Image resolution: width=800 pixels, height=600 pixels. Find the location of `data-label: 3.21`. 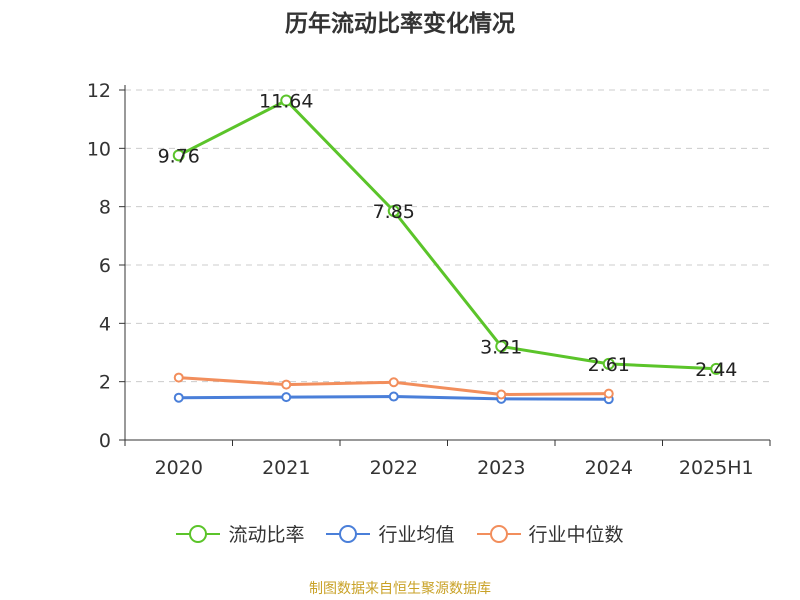

data-label: 3.21 is located at coordinates (501, 347).